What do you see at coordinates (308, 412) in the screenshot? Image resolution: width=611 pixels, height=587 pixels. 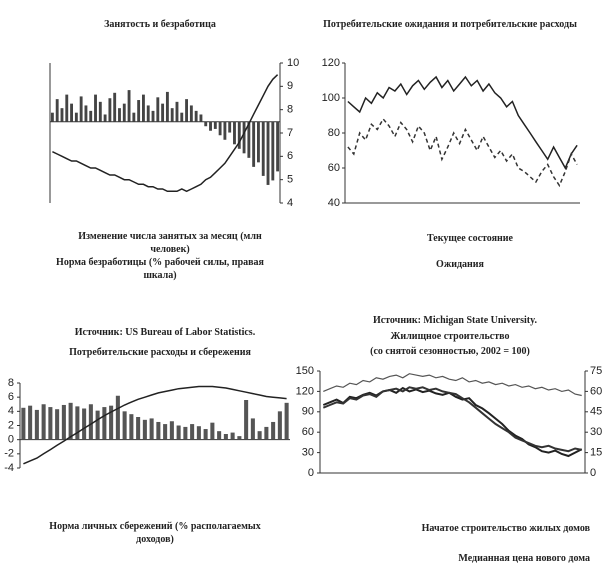 I see `y-tick-label: 90` at bounding box center [308, 412].